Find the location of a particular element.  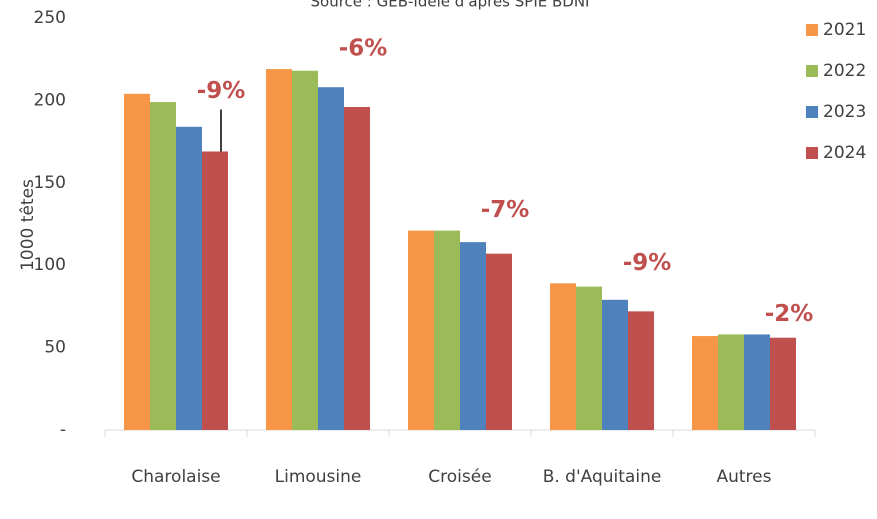

legend-label: 2022 is located at coordinates (844, 71).